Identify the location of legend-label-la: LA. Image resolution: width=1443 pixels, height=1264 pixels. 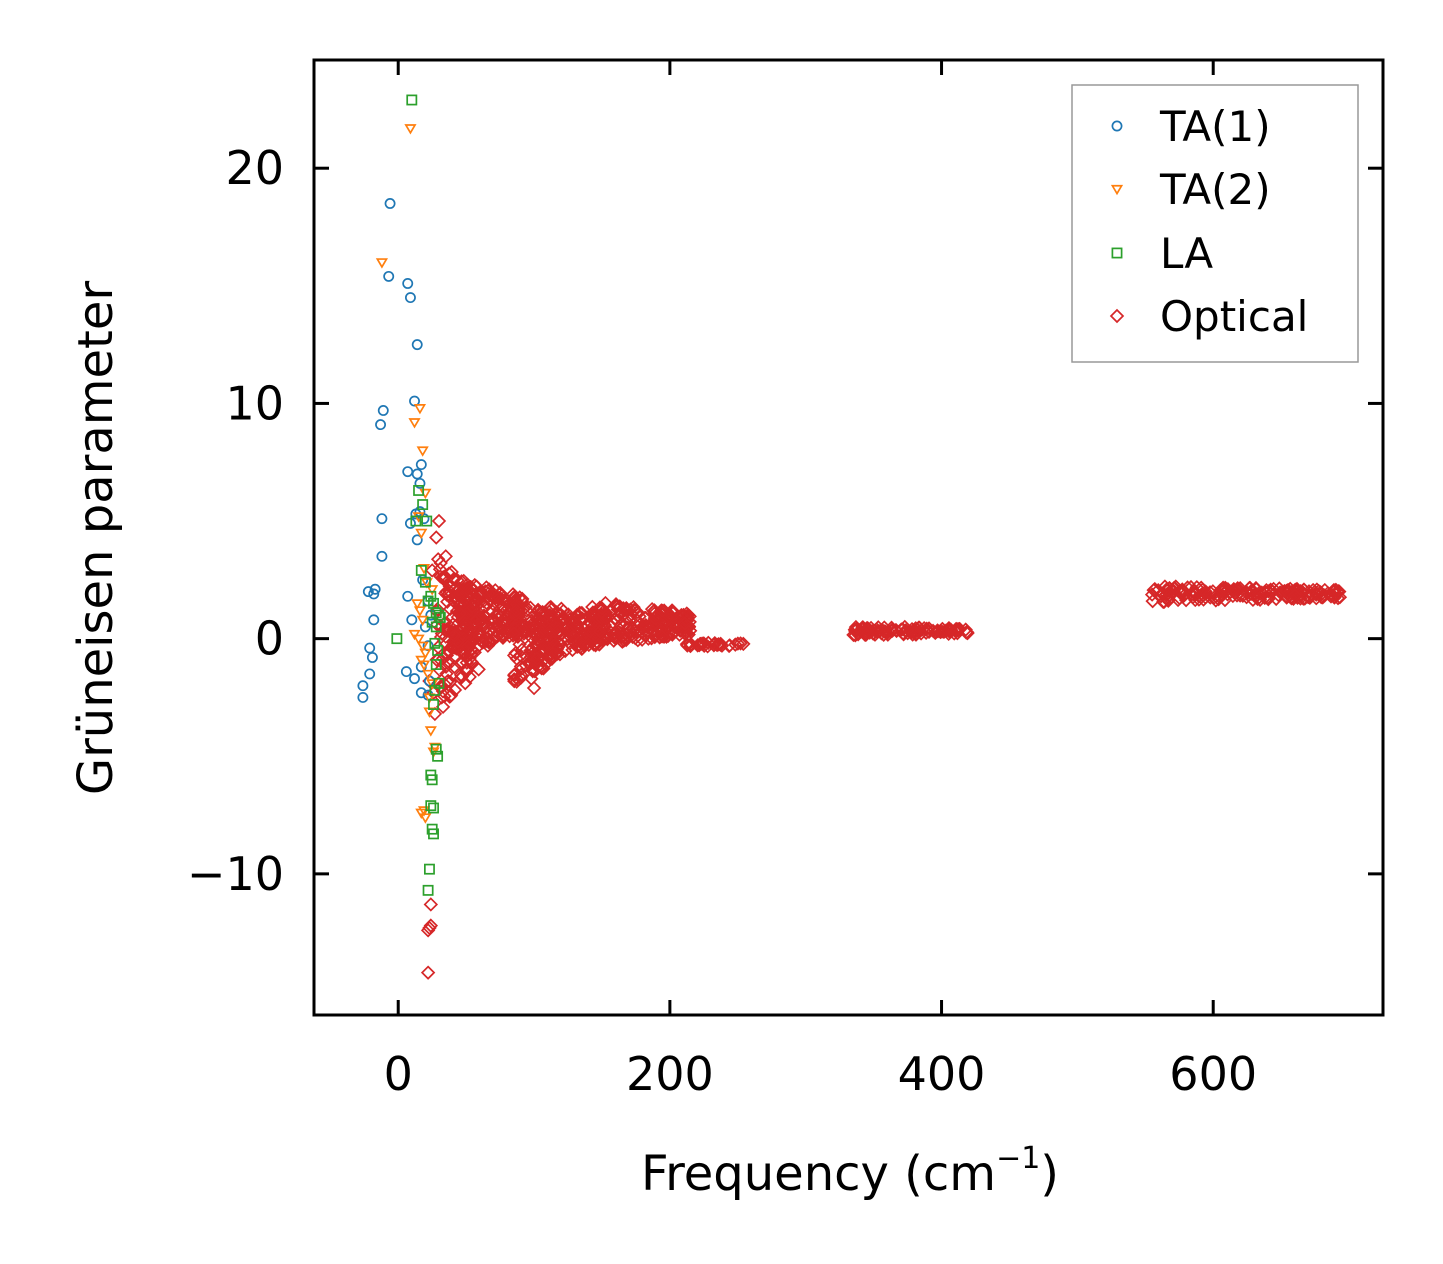
(1186, 253).